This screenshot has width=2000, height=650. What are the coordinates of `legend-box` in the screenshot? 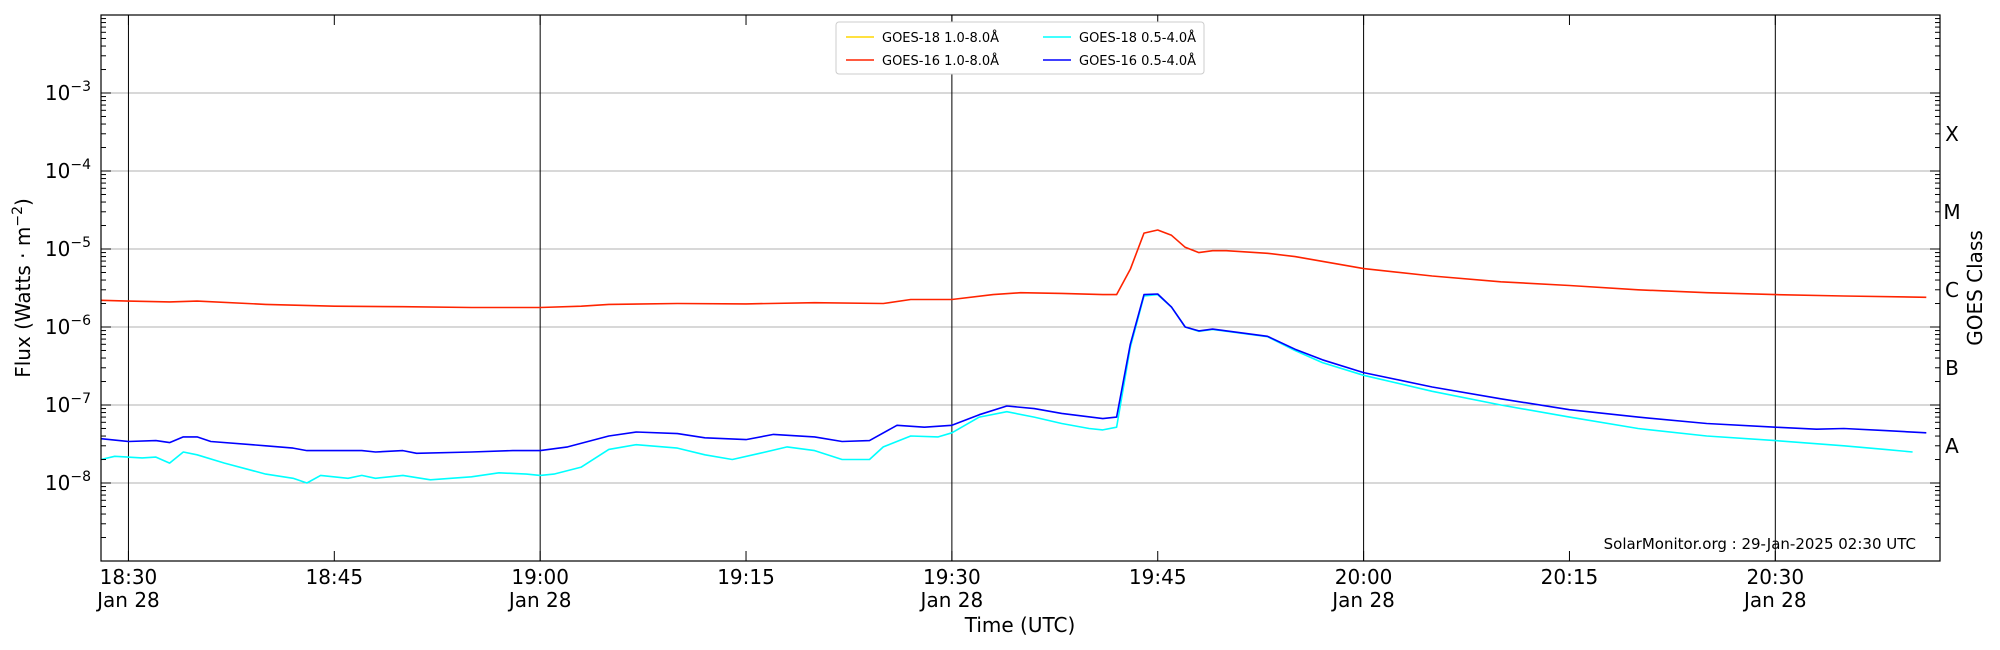 It's located at (1020, 48).